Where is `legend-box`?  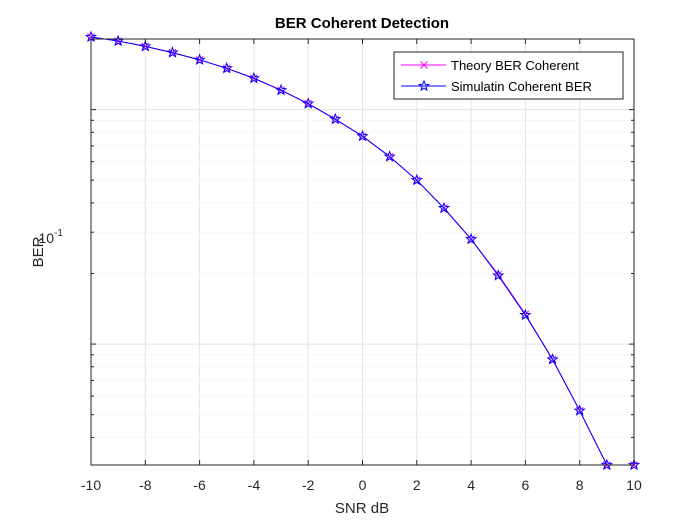
legend-box is located at coordinates (508, 75).